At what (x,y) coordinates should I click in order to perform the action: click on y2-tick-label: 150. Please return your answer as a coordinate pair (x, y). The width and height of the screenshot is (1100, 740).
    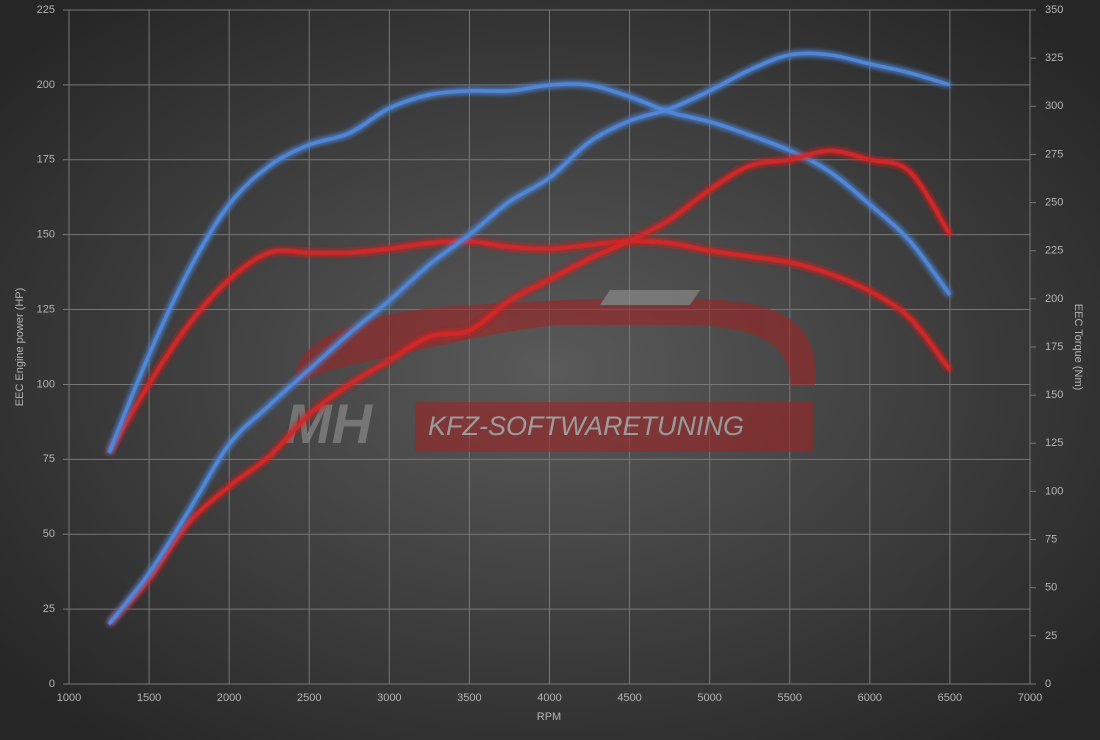
    Looking at the image, I should click on (1054, 395).